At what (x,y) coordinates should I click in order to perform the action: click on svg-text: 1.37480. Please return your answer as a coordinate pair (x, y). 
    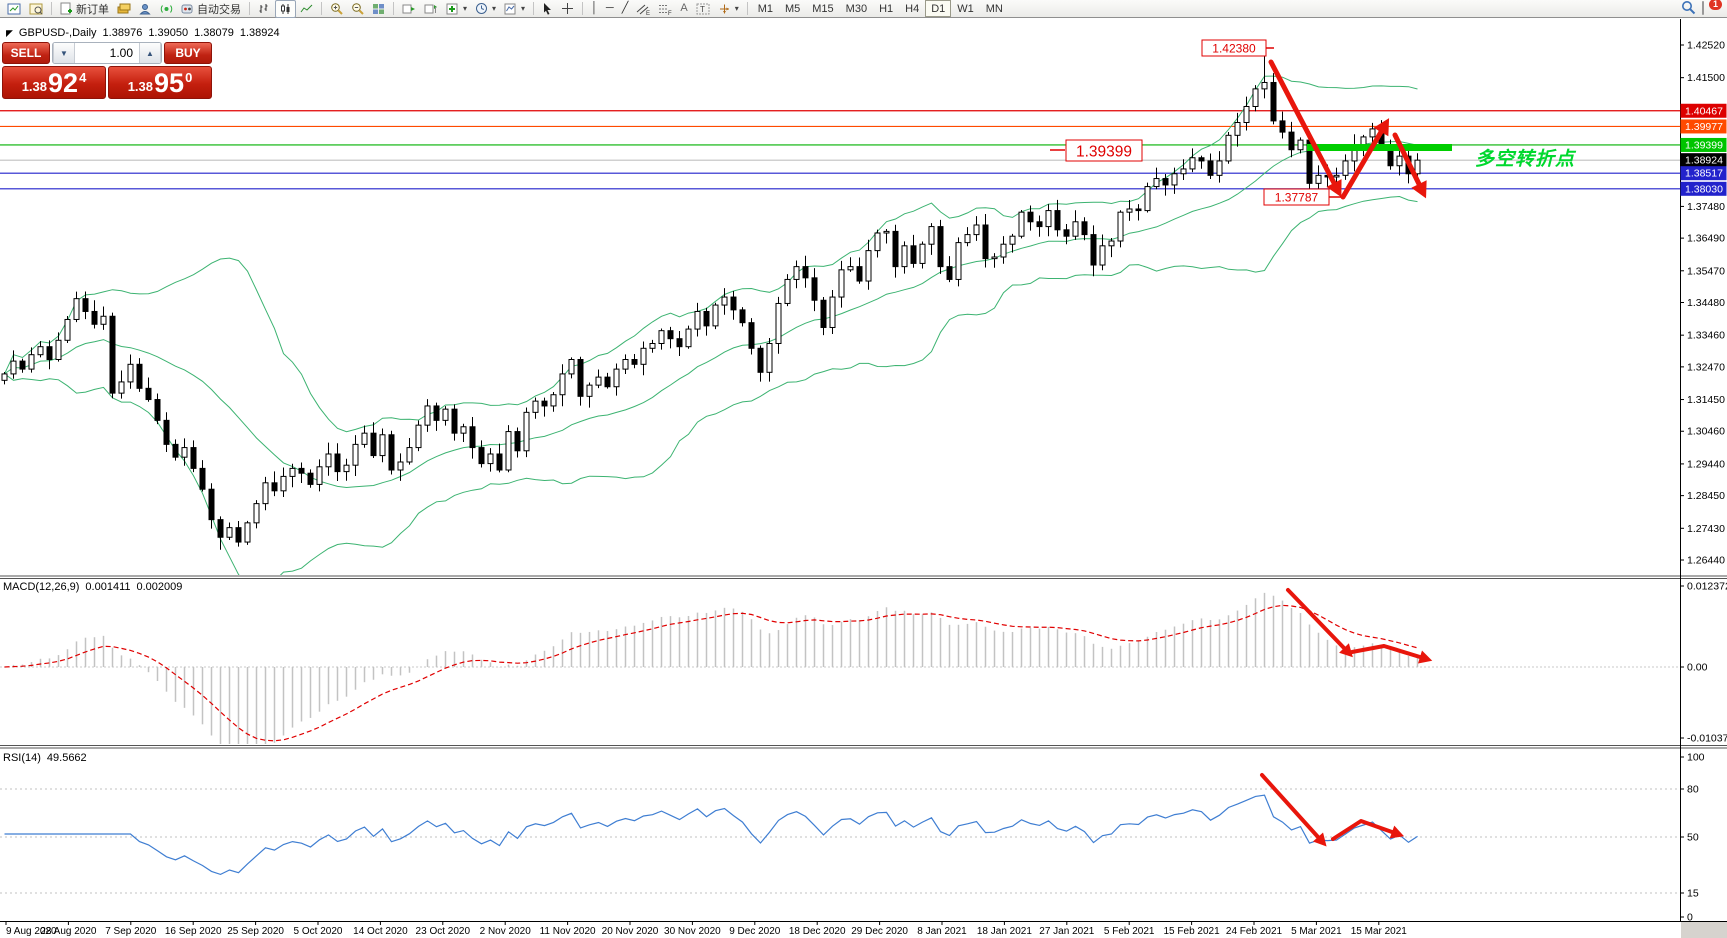
    Looking at the image, I should click on (1706, 207).